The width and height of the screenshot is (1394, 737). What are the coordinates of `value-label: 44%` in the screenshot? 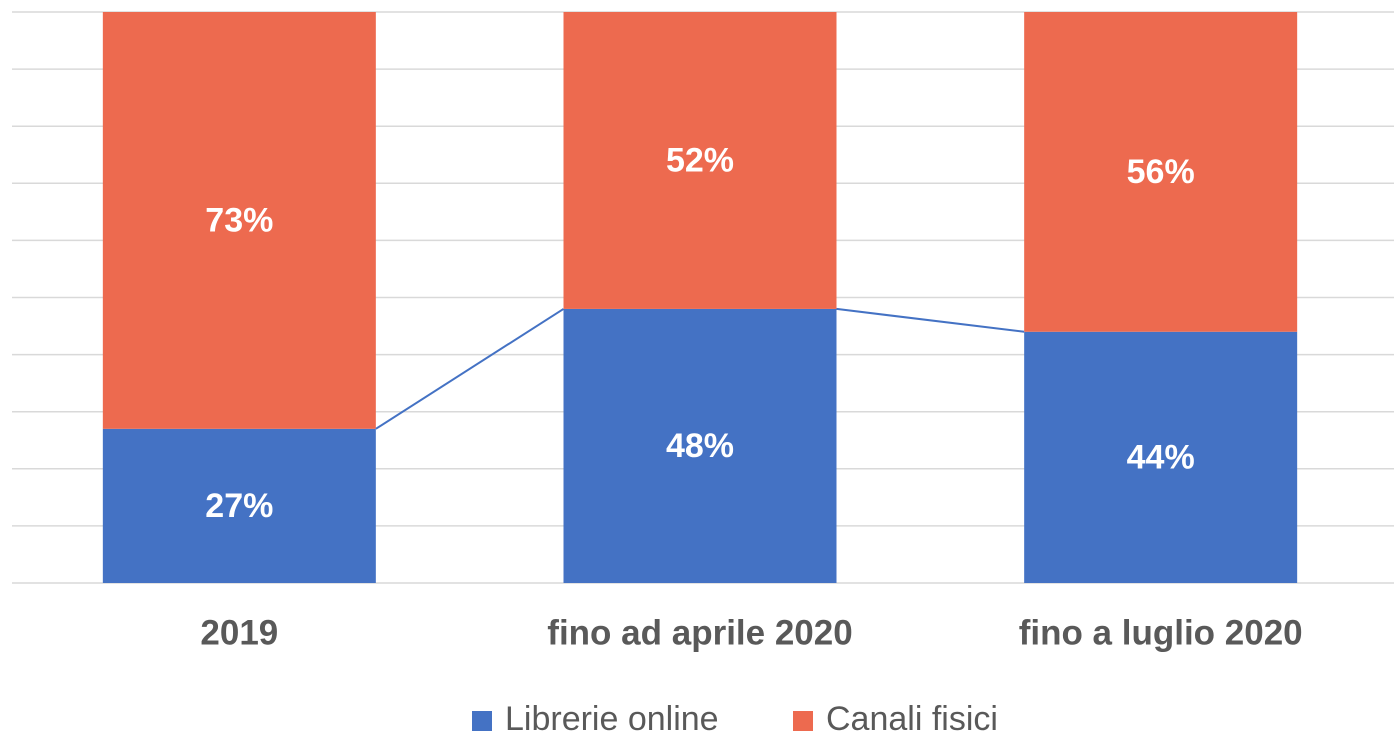 It's located at (1161, 457).